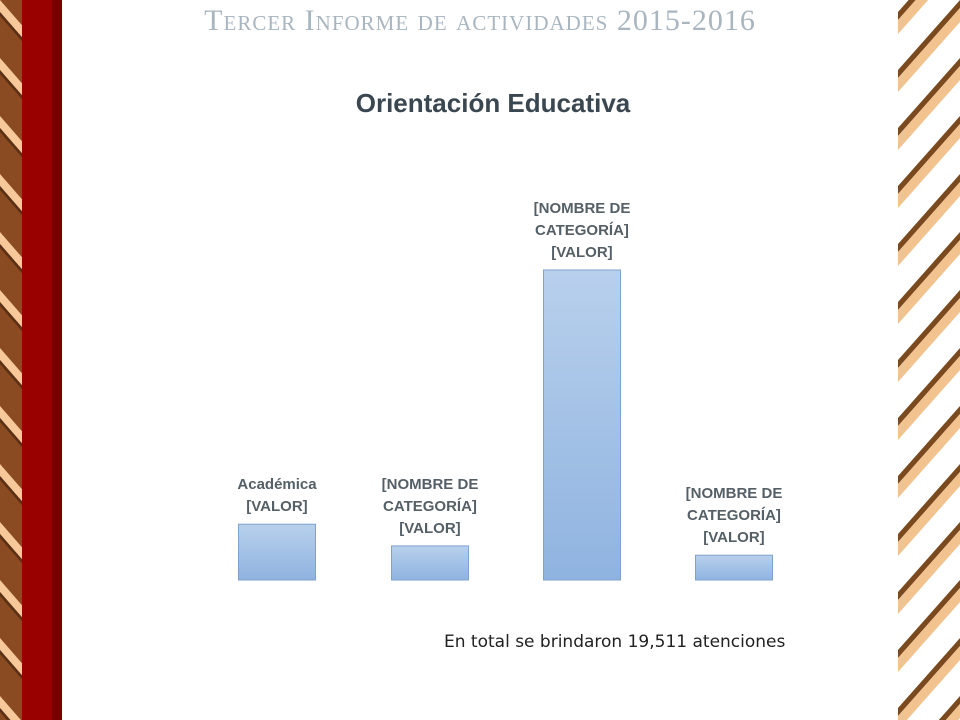  I want to click on data-label-2: [NOMBRE DE CATEGORÍA] [VALOR], so click(430, 506).